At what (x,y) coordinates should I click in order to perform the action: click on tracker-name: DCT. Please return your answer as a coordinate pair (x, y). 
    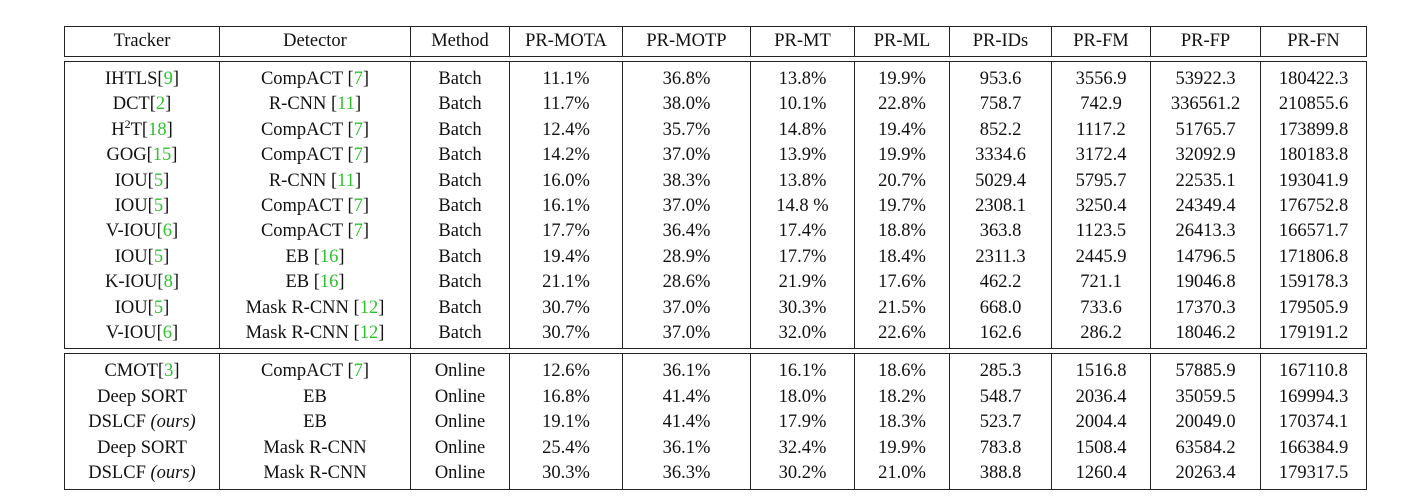
    Looking at the image, I should click on (131, 104).